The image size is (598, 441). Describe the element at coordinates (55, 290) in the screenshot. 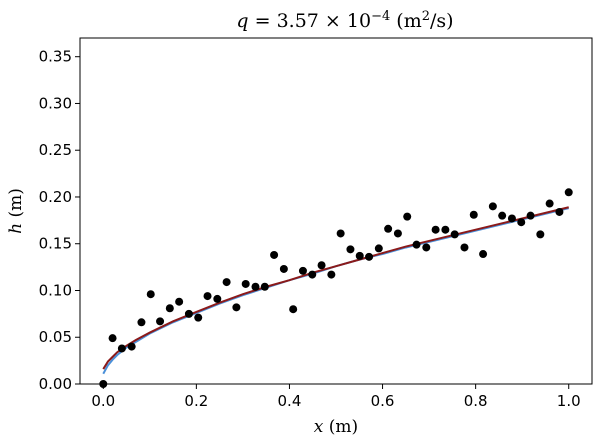

I see `y-tick-label: 0.10` at that location.